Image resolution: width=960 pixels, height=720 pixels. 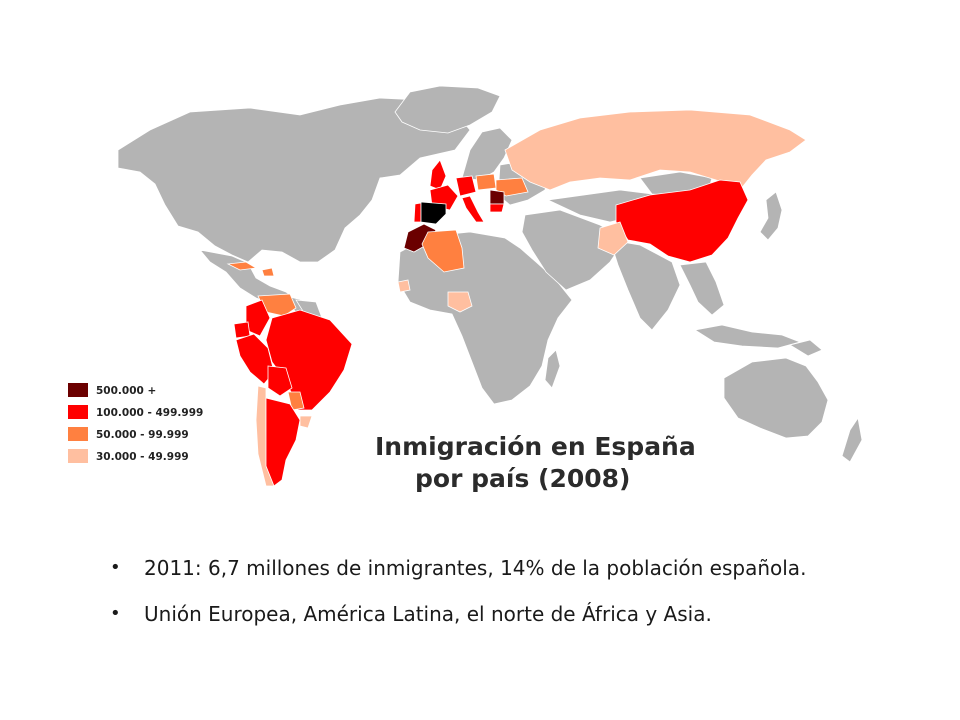 I want to click on country-uk, so click(x=438, y=175).